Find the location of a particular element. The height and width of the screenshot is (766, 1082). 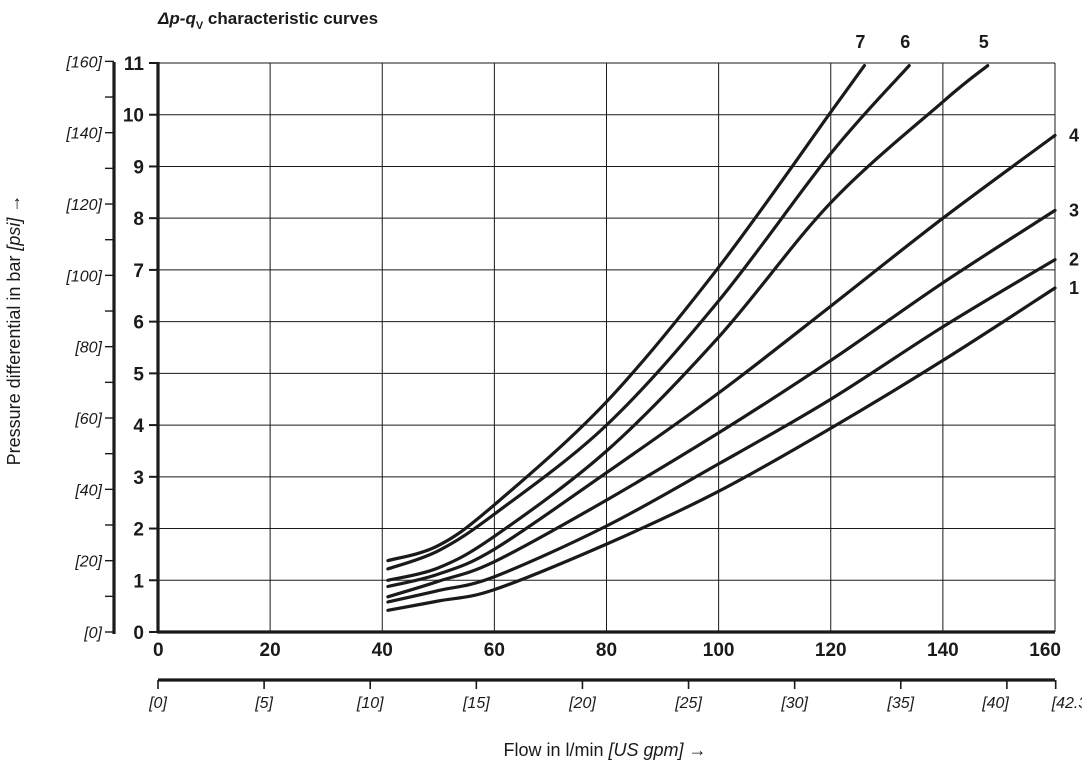

x-tick-label: 80 is located at coordinates (606, 650).